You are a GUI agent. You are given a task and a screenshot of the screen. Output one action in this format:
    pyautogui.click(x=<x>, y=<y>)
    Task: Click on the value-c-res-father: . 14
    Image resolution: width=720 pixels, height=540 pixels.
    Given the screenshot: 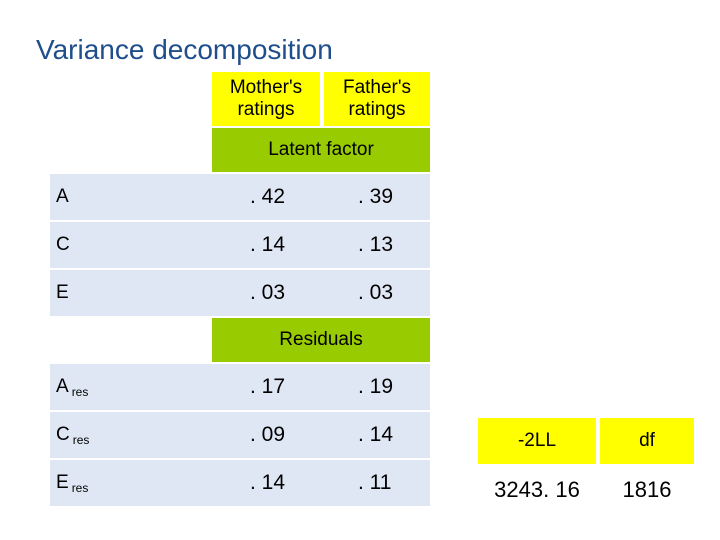 What is the action you would take?
    pyautogui.click(x=376, y=434)
    